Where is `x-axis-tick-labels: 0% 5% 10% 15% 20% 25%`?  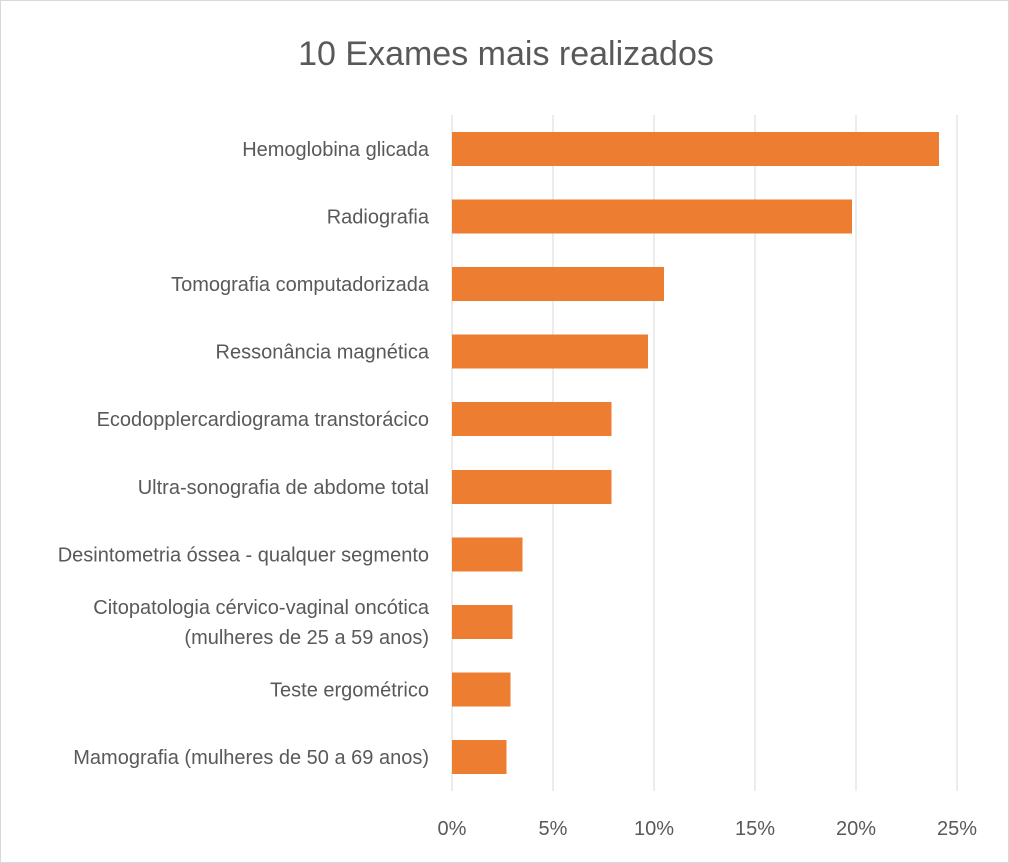
x-axis-tick-labels: 0% 5% 10% 15% 20% 25% is located at coordinates (708, 829).